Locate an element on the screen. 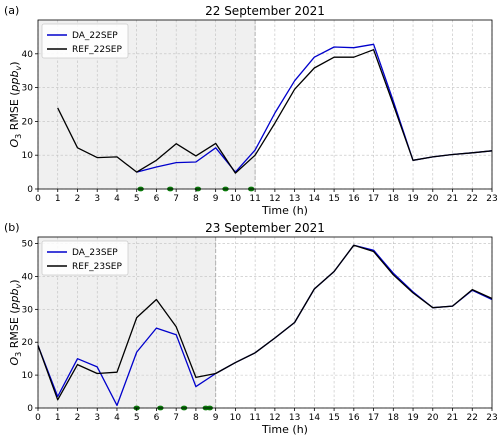 This screenshot has width=500, height=439. legend-label: DA_23SEP is located at coordinates (95, 253).